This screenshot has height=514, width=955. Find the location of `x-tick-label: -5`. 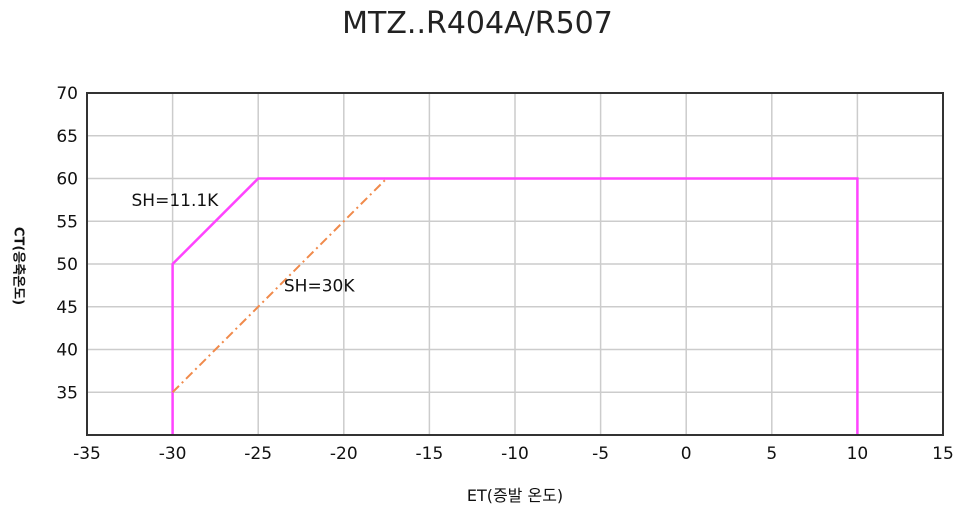

x-tick-label: -5 is located at coordinates (600, 454).